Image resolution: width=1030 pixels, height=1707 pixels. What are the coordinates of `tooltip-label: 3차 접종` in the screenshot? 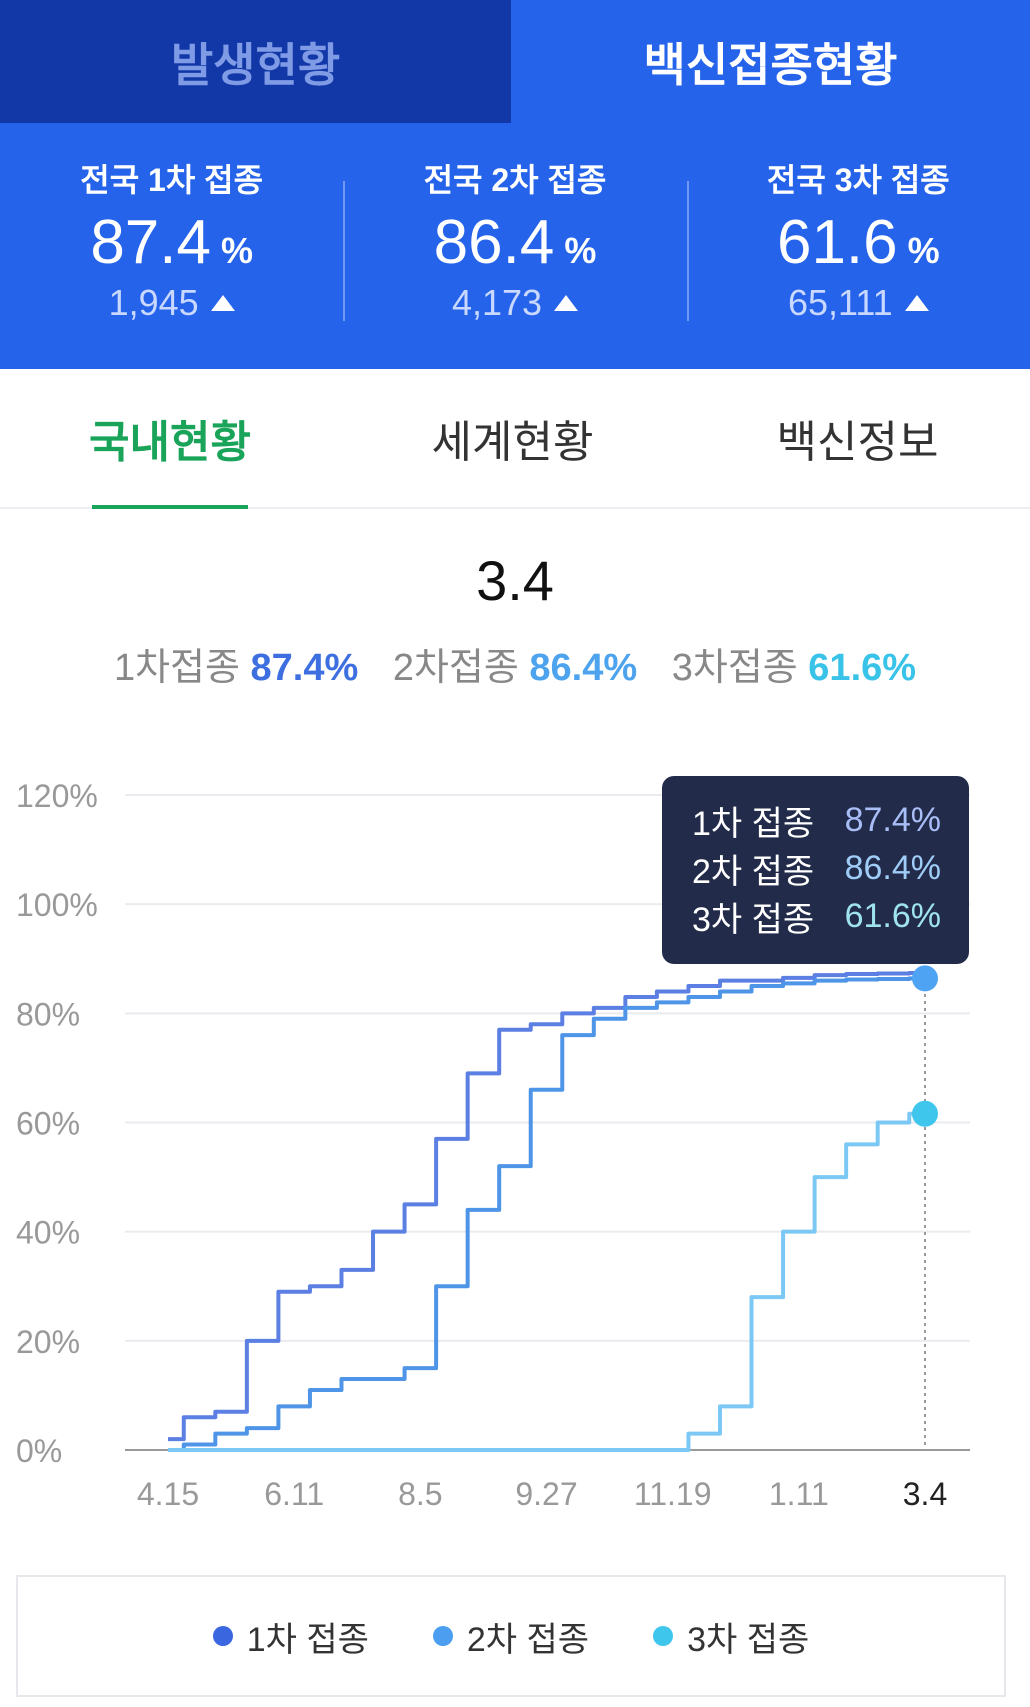 It's located at (753, 919).